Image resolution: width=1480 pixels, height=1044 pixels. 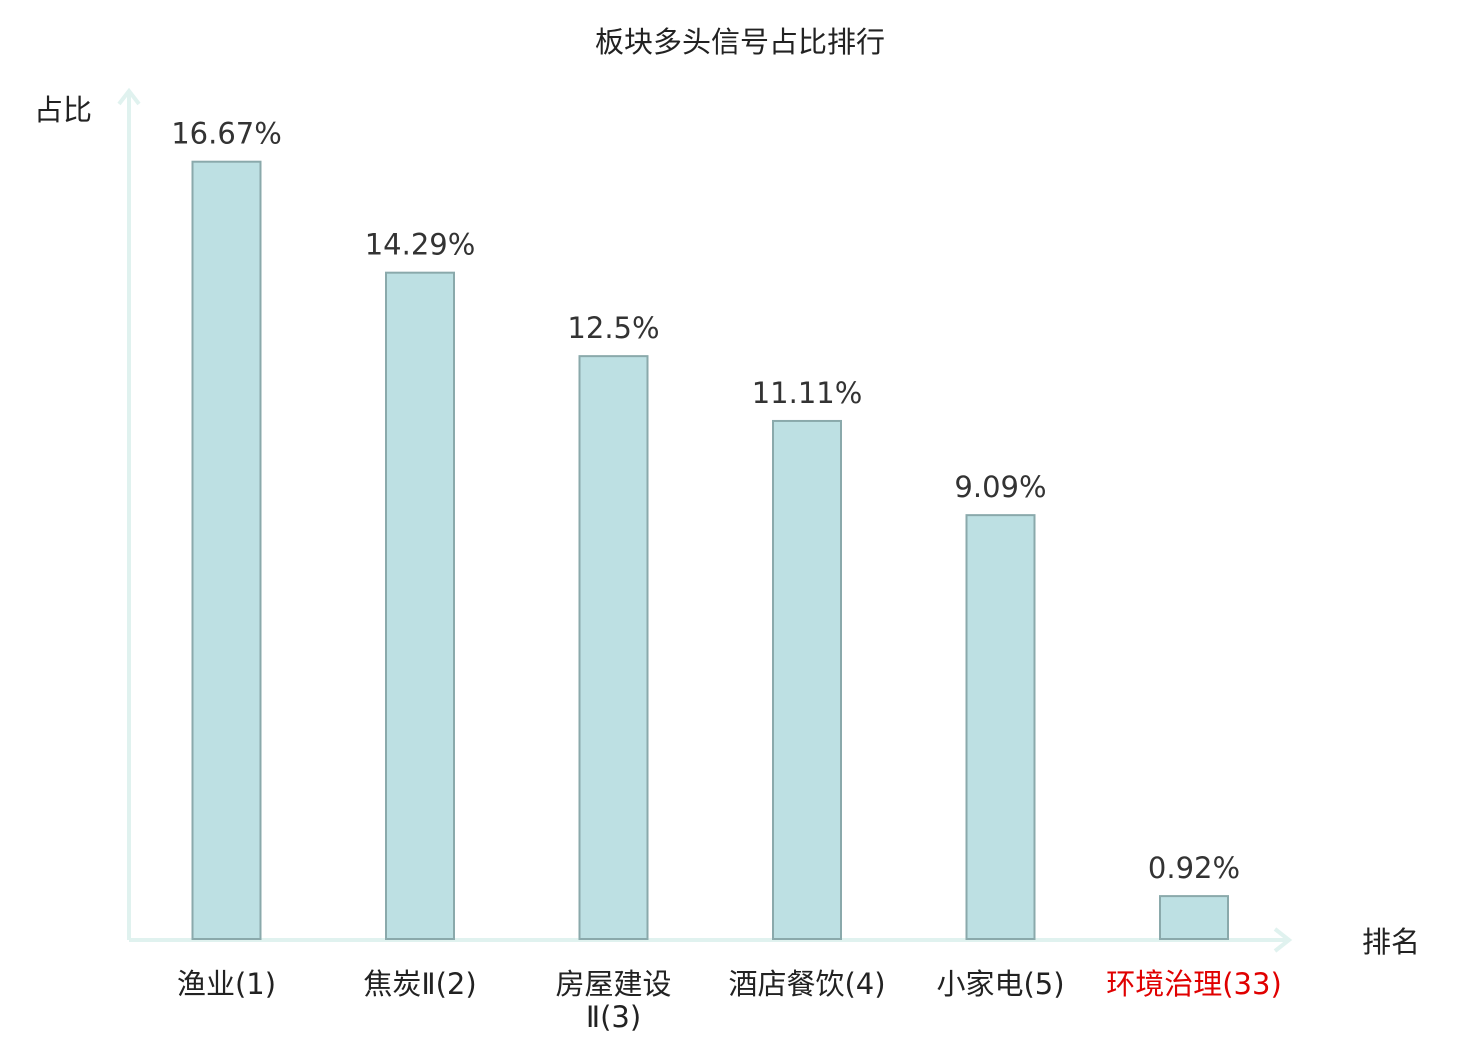 I want to click on bar-value-label: 16.67%, so click(x=226, y=134).